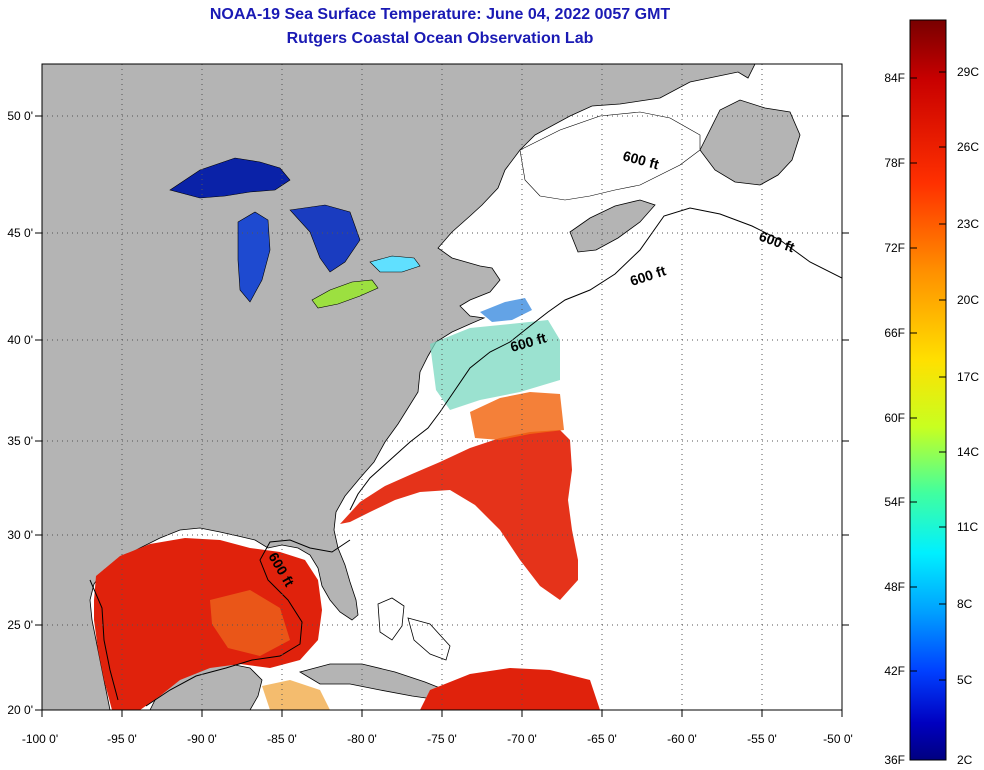  What do you see at coordinates (968, 452) in the screenshot?
I see `colorbar-c-label: 14C` at bounding box center [968, 452].